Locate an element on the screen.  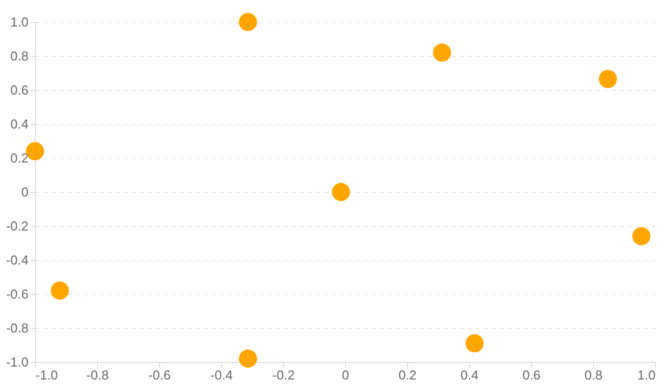
x-tick-label: -0.8 is located at coordinates (97, 375).